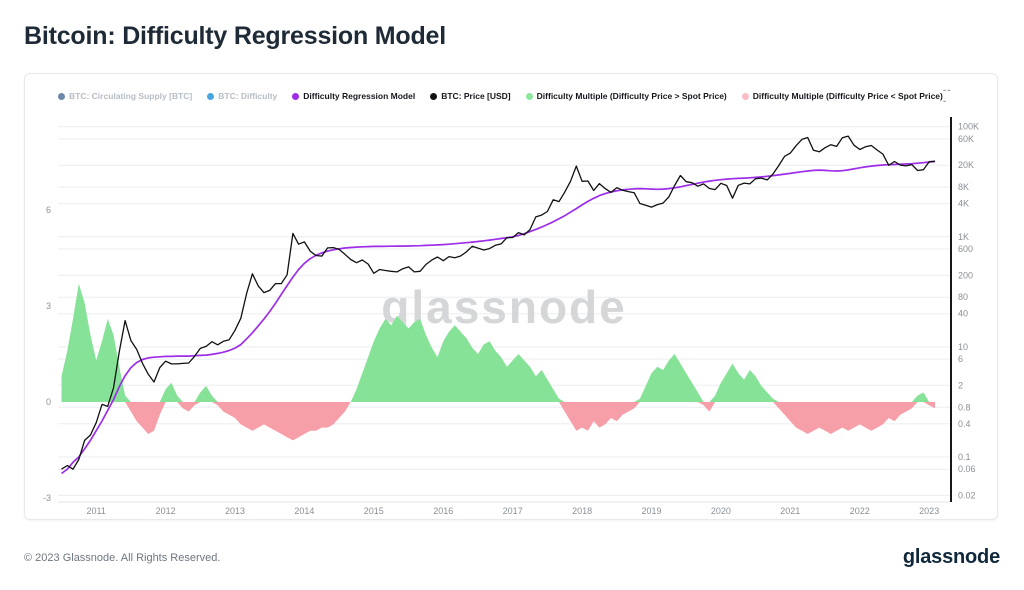  What do you see at coordinates (582, 510) in the screenshot?
I see `x-tick-label: 2018` at bounding box center [582, 510].